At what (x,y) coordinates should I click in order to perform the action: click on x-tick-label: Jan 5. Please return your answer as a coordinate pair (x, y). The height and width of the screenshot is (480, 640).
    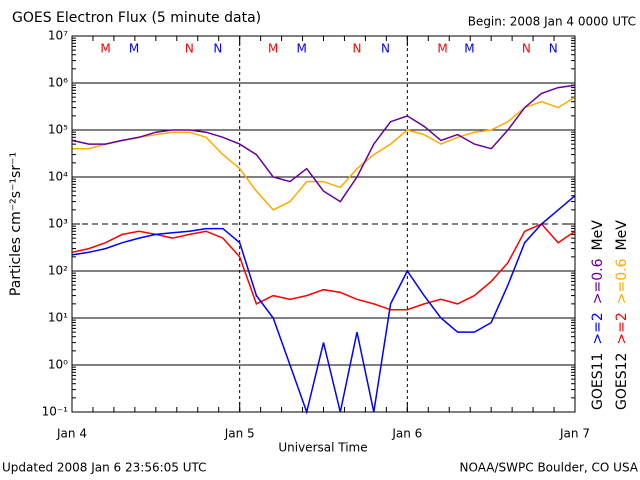
    Looking at the image, I should click on (239, 434).